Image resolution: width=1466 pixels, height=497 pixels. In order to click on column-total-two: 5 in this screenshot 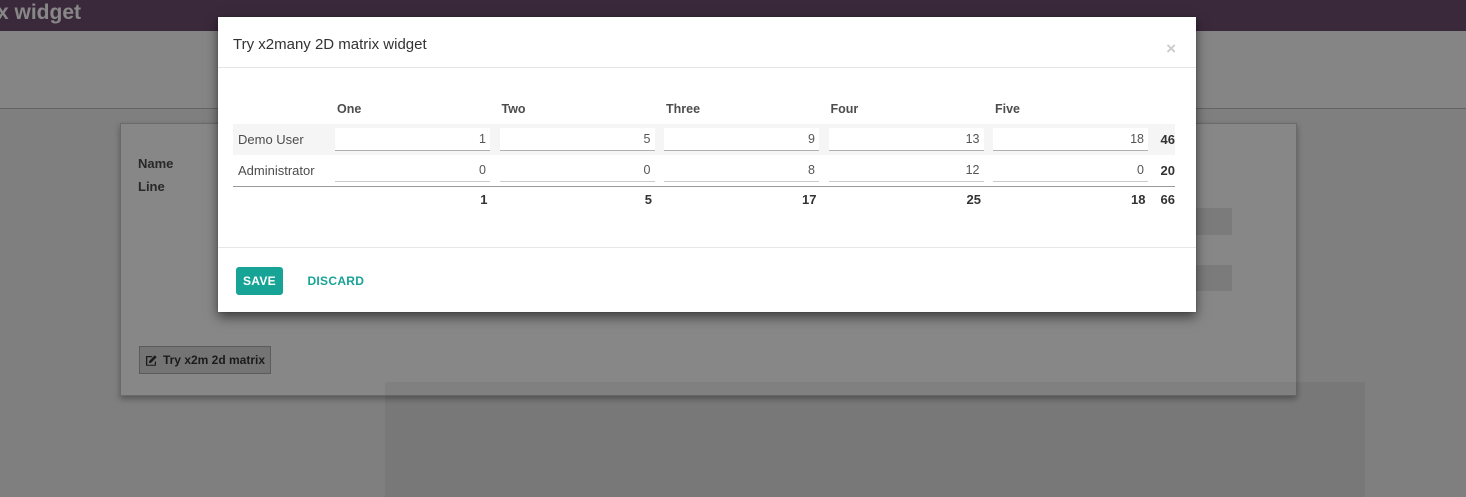, I will do `click(648, 199)`.